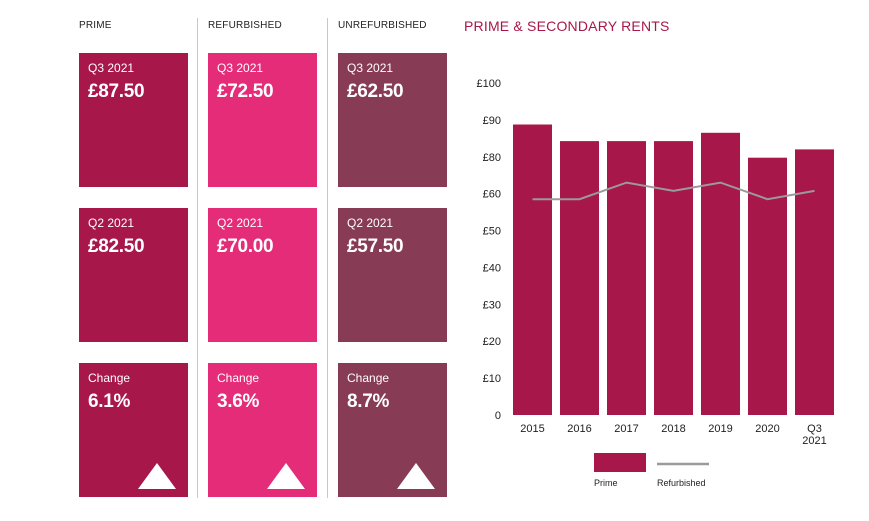 Image resolution: width=869 pixels, height=521 pixels. I want to click on line-refurbished, so click(673, 191).